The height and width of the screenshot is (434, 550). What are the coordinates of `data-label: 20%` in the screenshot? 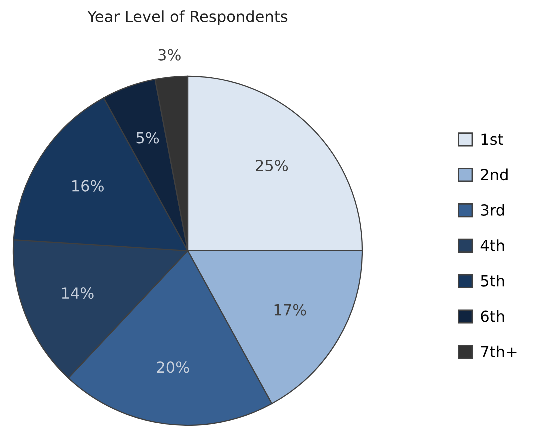 It's located at (173, 368).